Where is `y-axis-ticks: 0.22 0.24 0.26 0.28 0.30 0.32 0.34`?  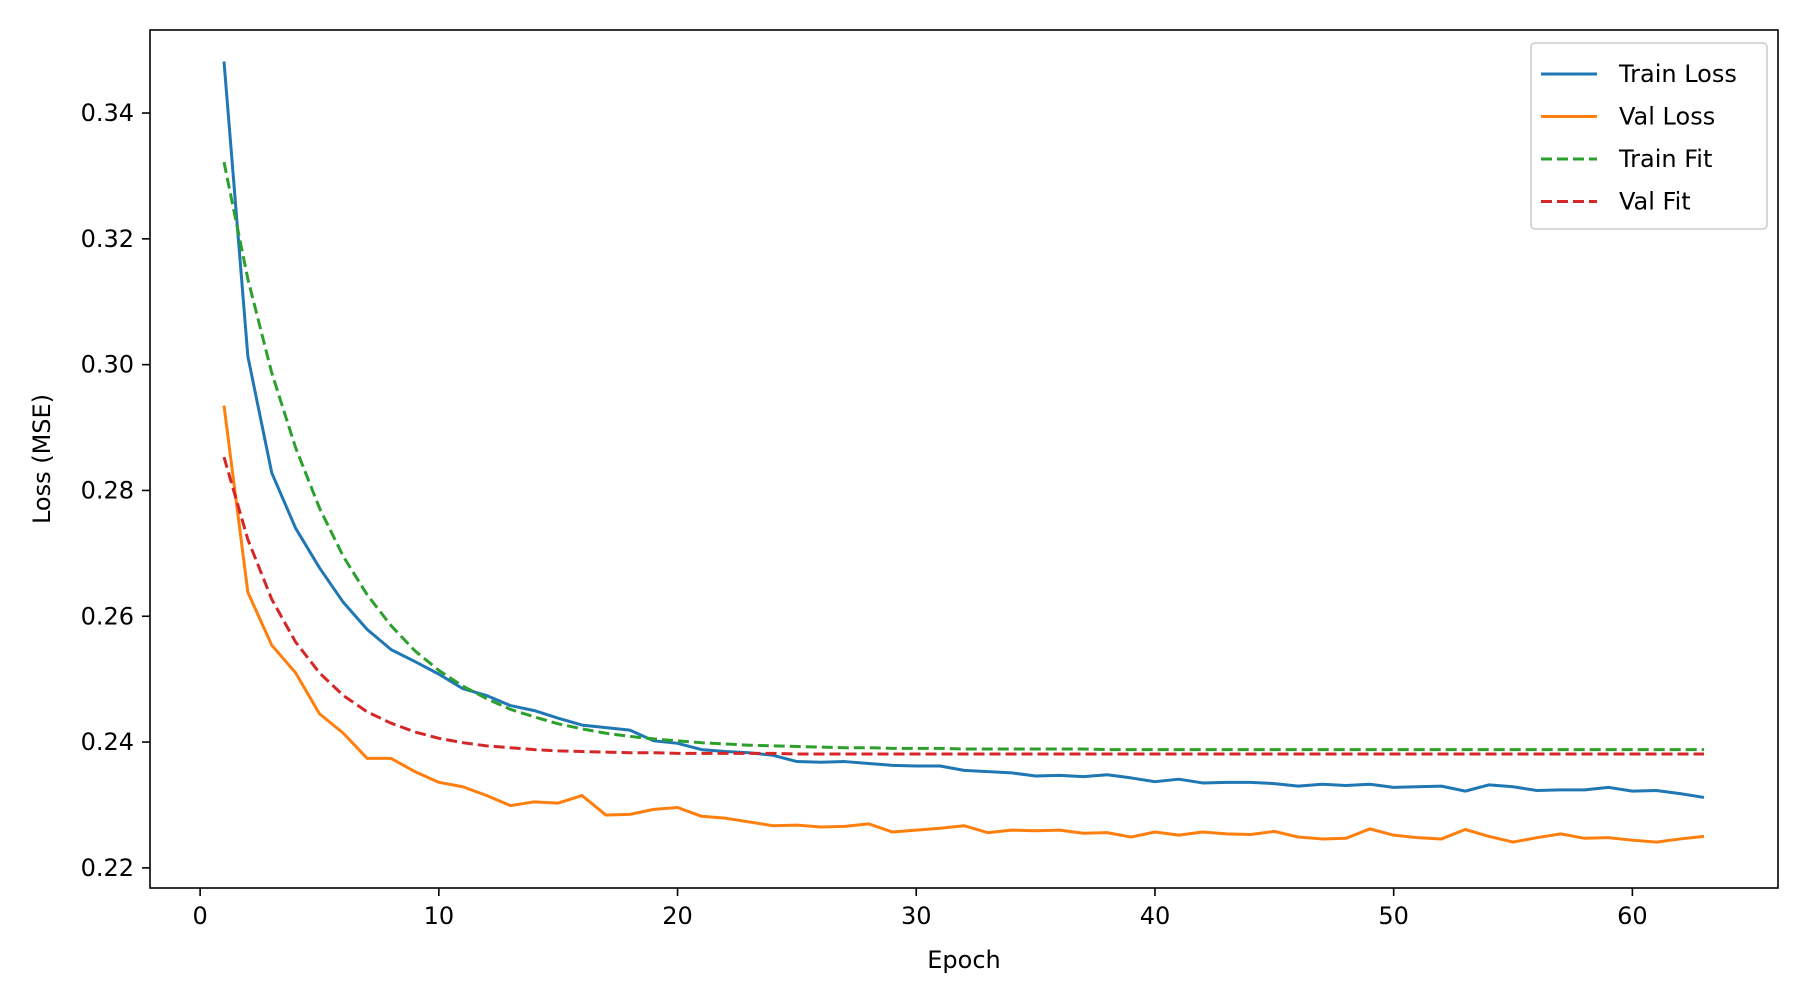
y-axis-ticks: 0.22 0.24 0.26 0.28 0.30 0.32 0.34 is located at coordinates (115, 490).